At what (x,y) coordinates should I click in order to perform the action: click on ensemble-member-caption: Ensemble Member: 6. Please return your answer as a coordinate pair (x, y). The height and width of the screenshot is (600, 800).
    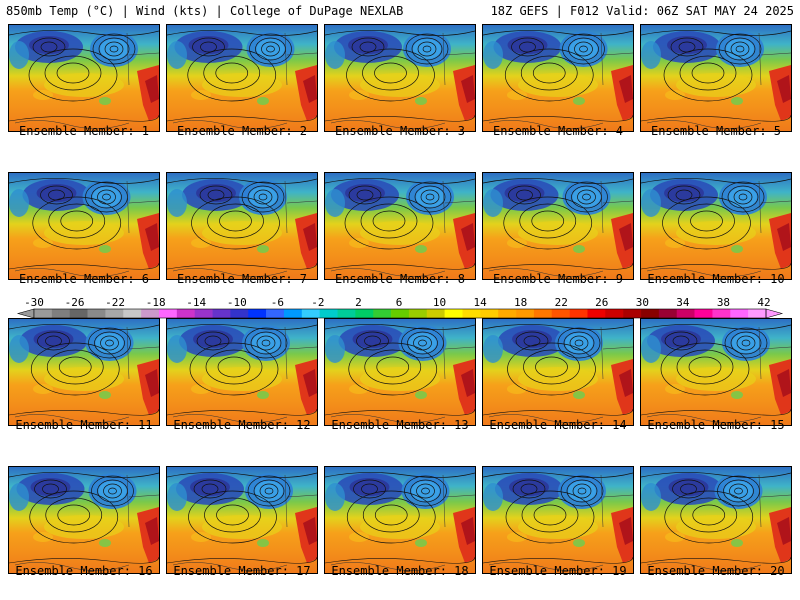
    Looking at the image, I should click on (84, 279).